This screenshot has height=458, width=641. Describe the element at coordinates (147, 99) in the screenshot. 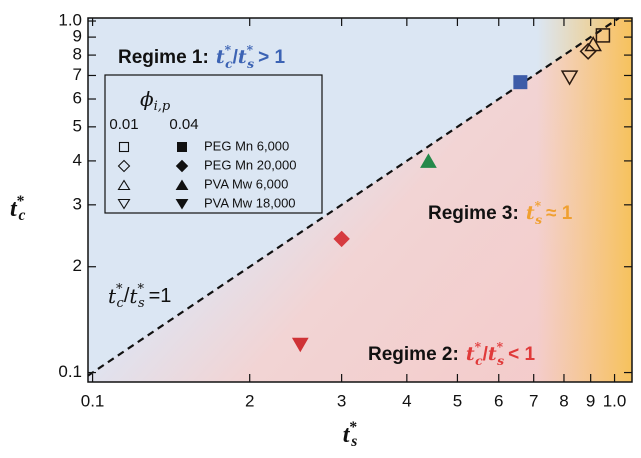

I see `legend-symbol: ϕ` at that location.